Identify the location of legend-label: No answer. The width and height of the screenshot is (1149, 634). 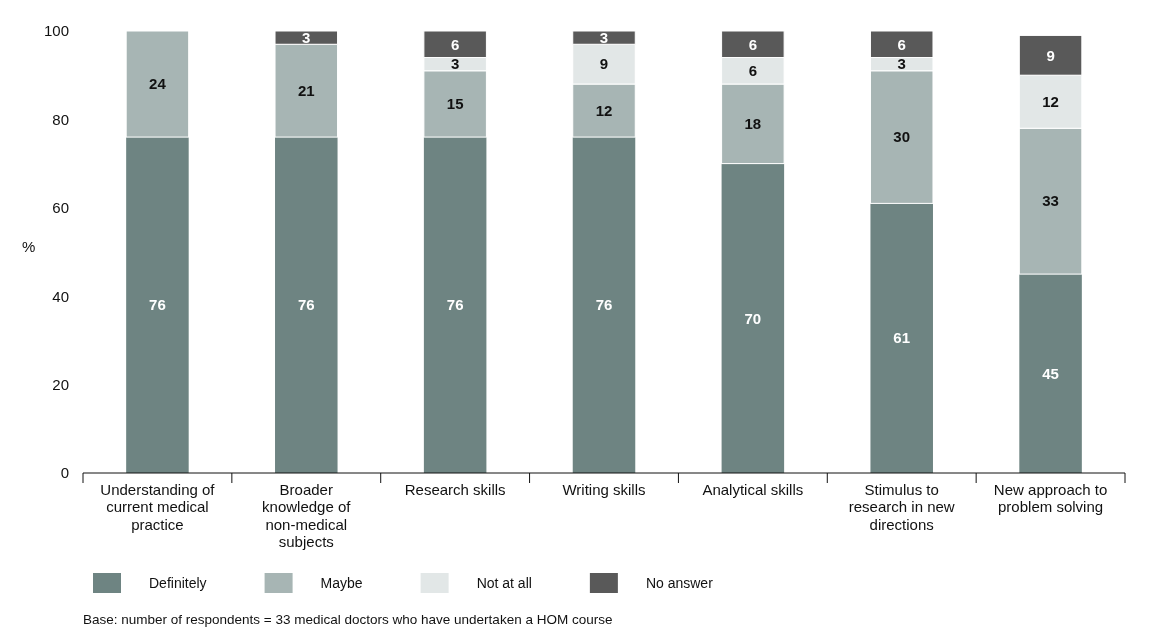
(679, 582).